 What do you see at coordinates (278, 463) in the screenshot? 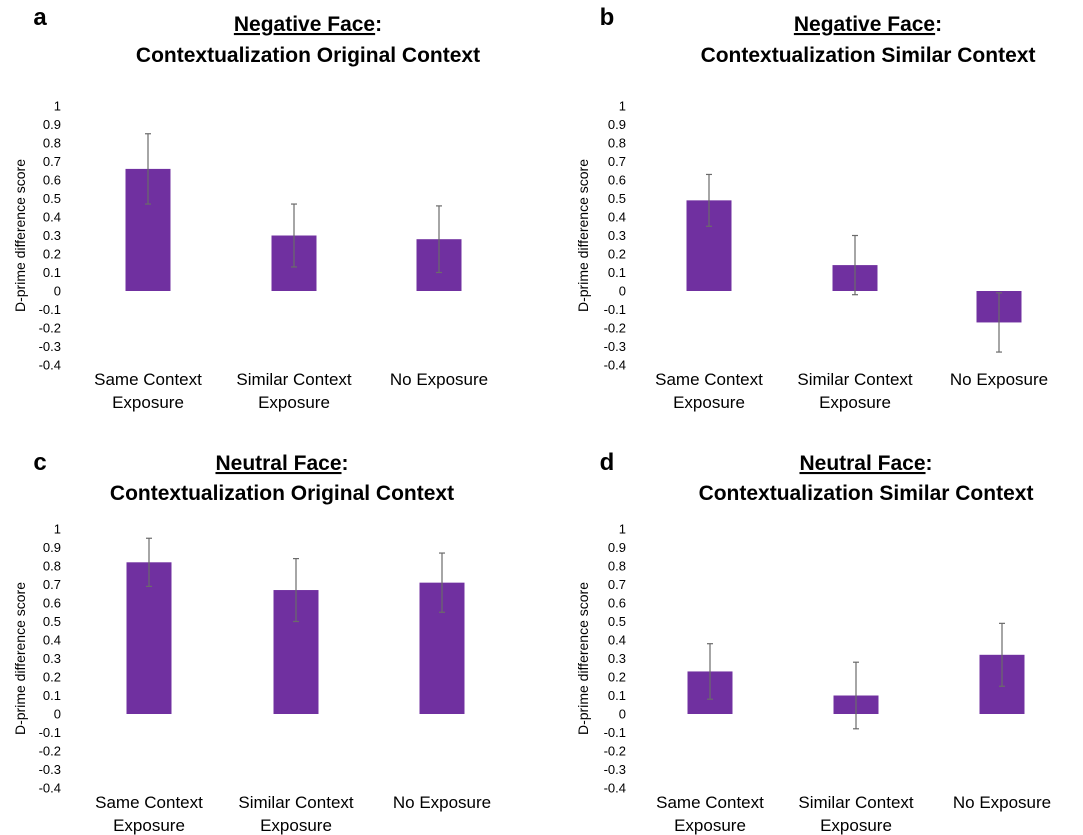
I see `chart-title-emphasis: Neutral Face` at bounding box center [278, 463].